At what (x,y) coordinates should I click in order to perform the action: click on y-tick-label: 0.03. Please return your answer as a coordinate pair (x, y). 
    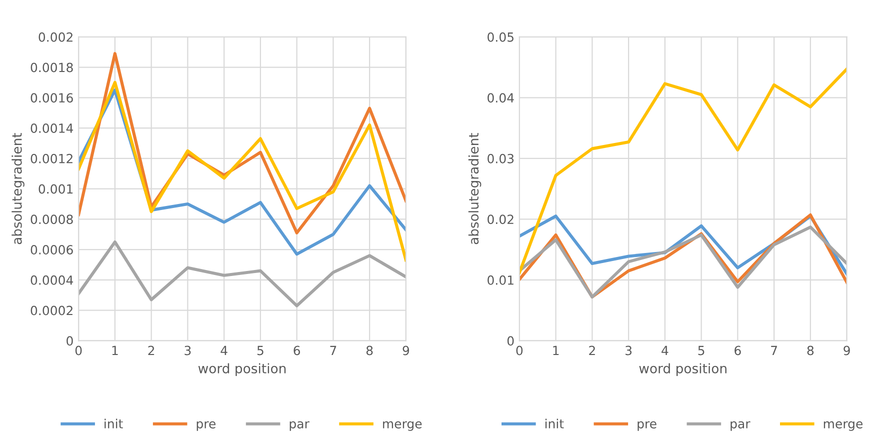
    Looking at the image, I should click on (501, 159).